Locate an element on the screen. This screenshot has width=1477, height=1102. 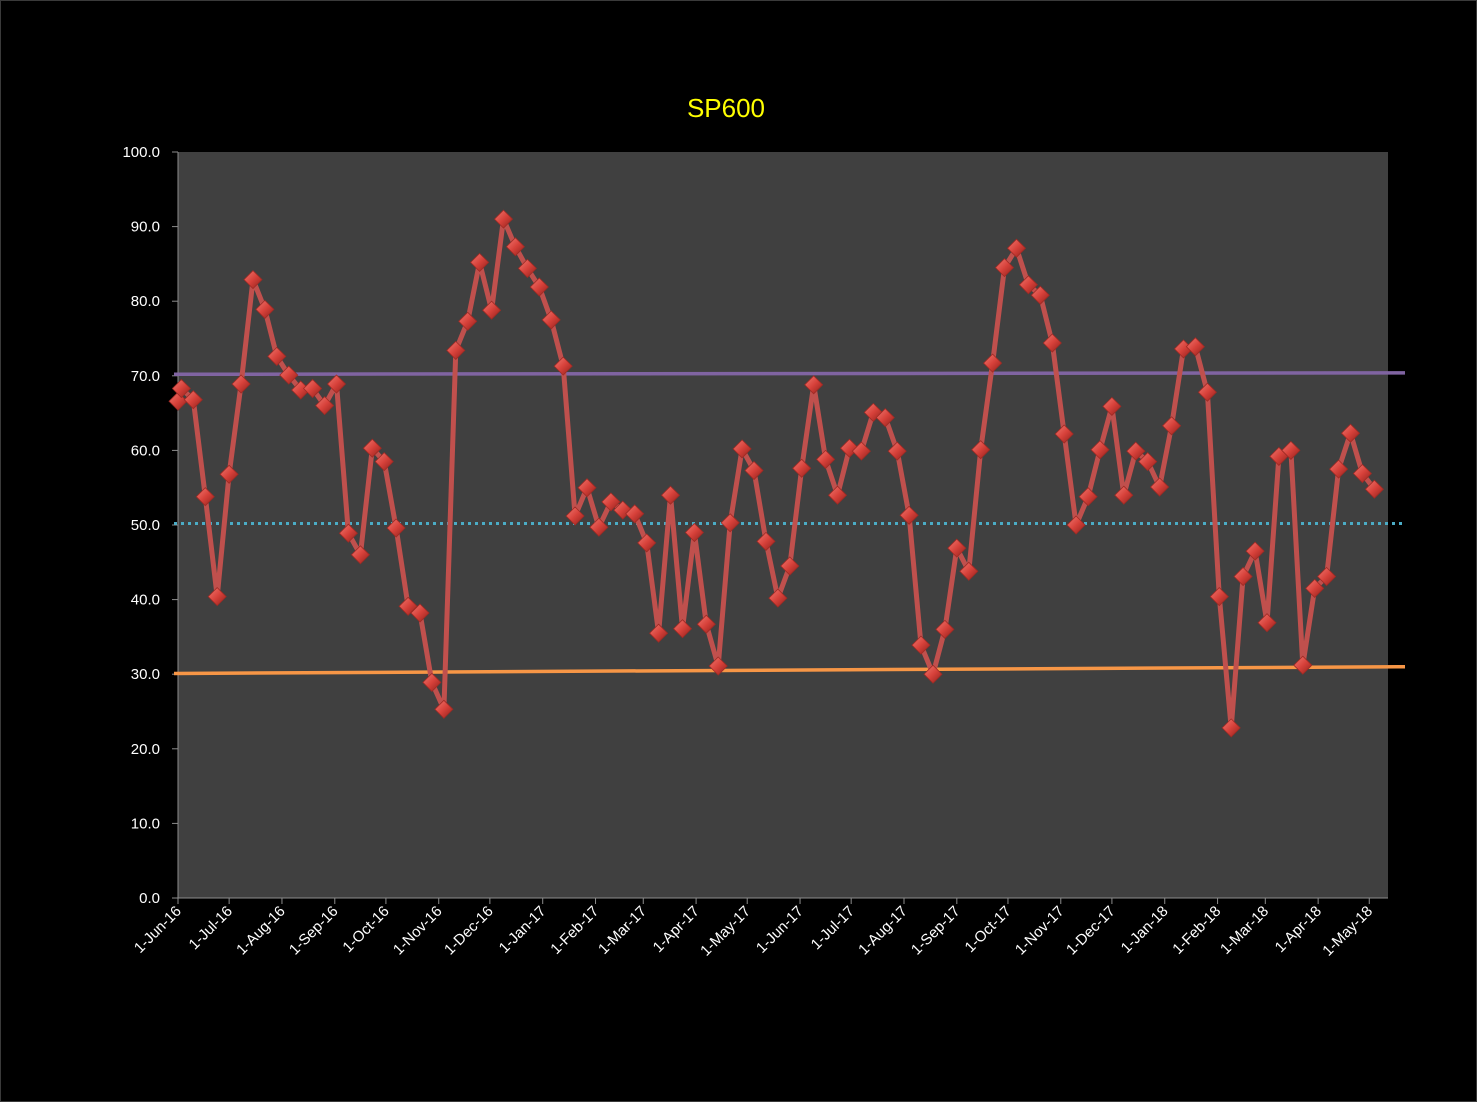
y-tick-label: 80.0 is located at coordinates (145, 301).